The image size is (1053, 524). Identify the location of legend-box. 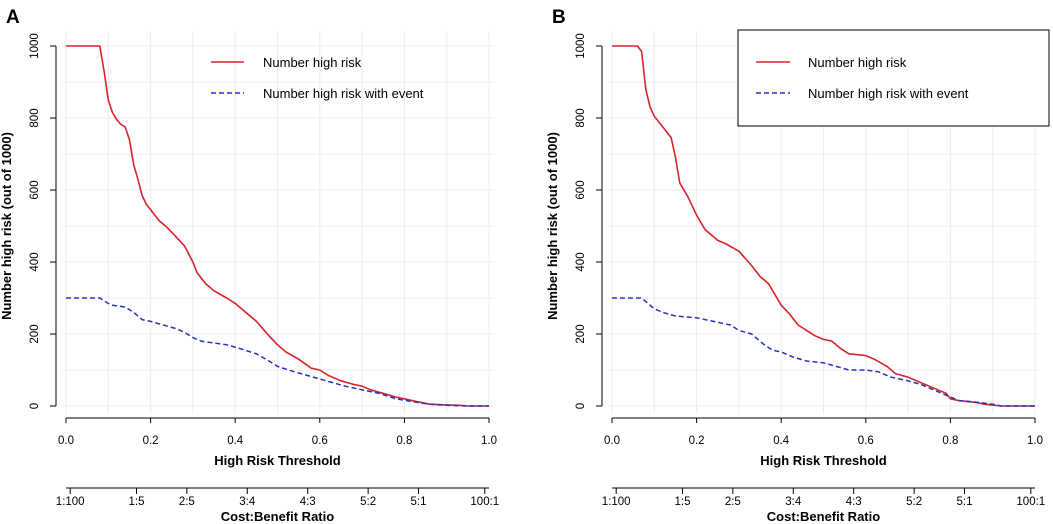
(893, 78).